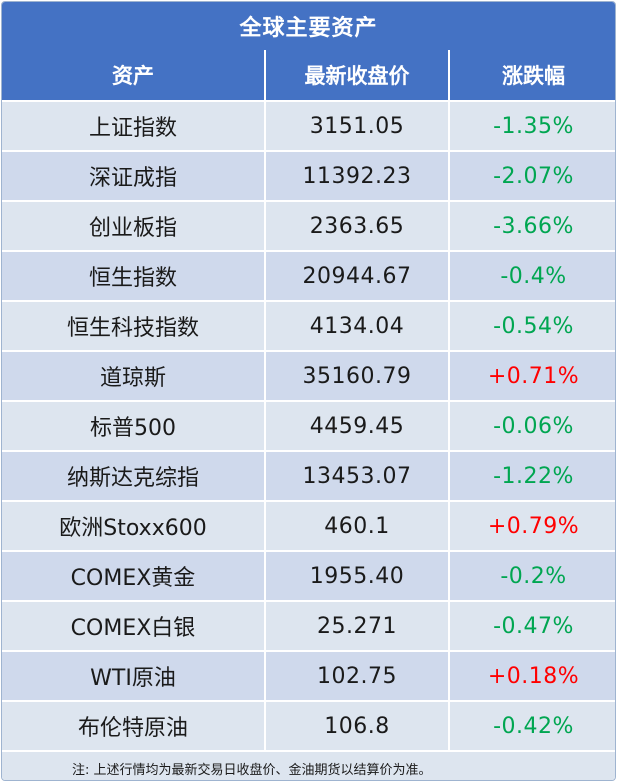 Image resolution: width=619 pixels, height=784 pixels. What do you see at coordinates (357, 726) in the screenshot?
I see `close-price-cell: 106.8` at bounding box center [357, 726].